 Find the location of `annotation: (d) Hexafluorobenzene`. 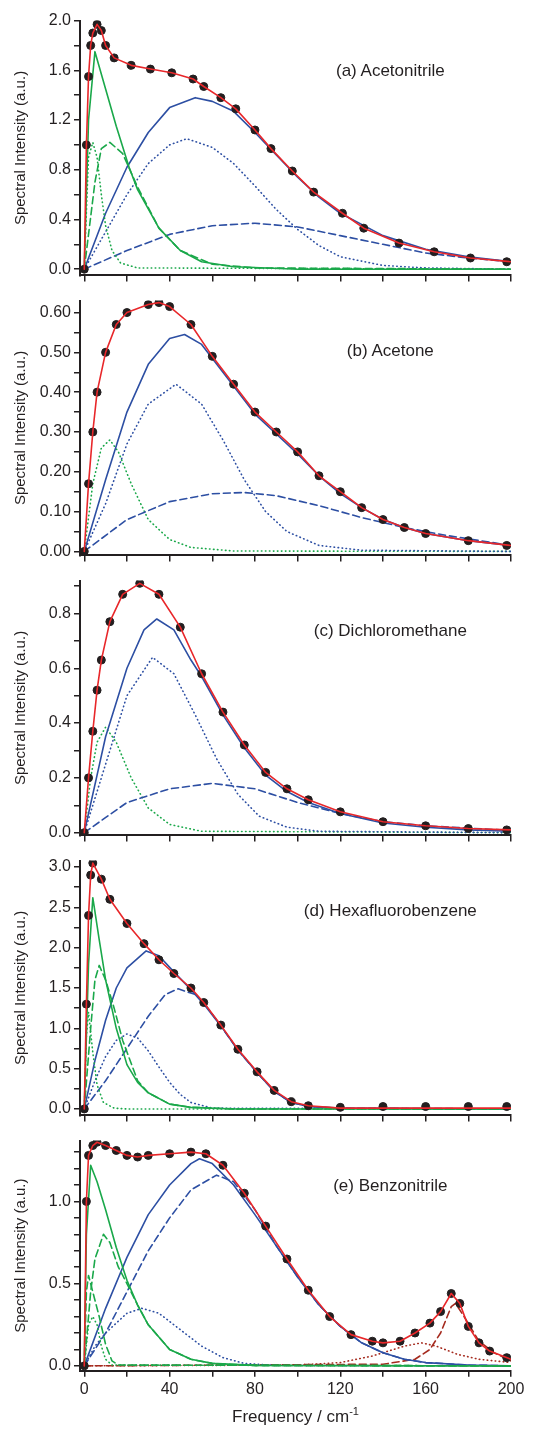

annotation: (d) Hexafluorobenzene is located at coordinates (390, 911).